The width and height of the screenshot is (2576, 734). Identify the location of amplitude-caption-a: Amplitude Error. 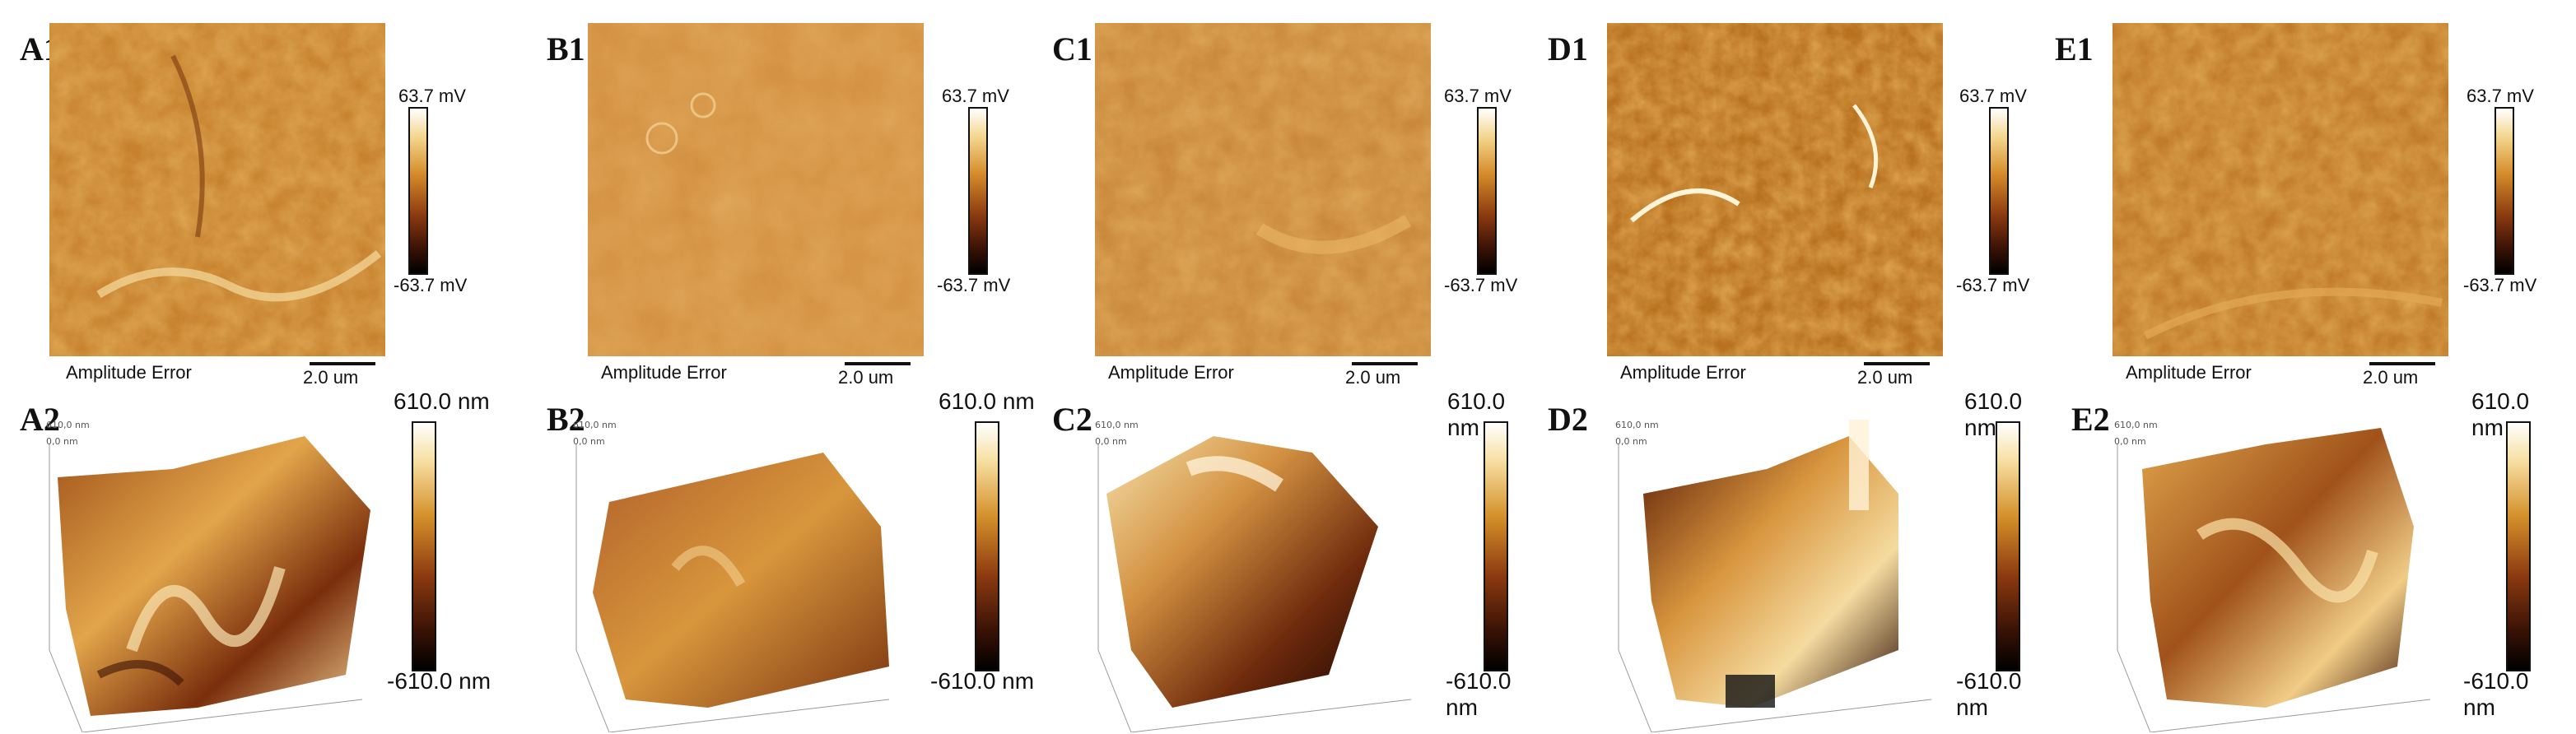
(129, 372).